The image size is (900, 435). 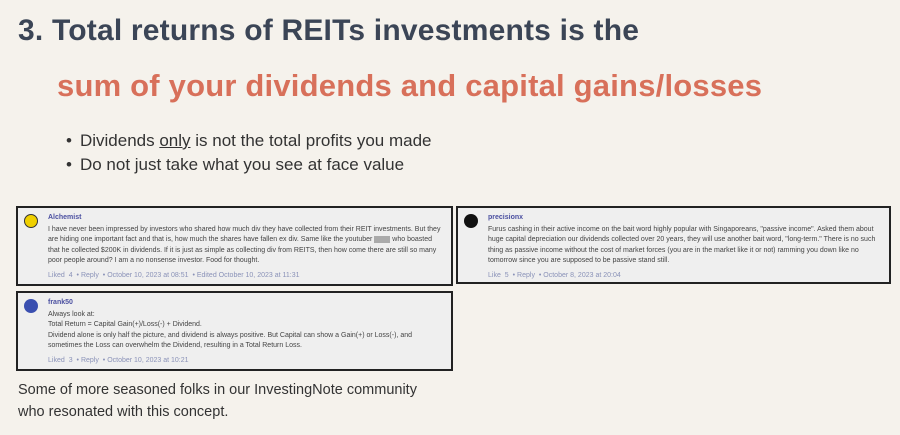 What do you see at coordinates (494, 275) in the screenshot?
I see `like-button: Like` at bounding box center [494, 275].